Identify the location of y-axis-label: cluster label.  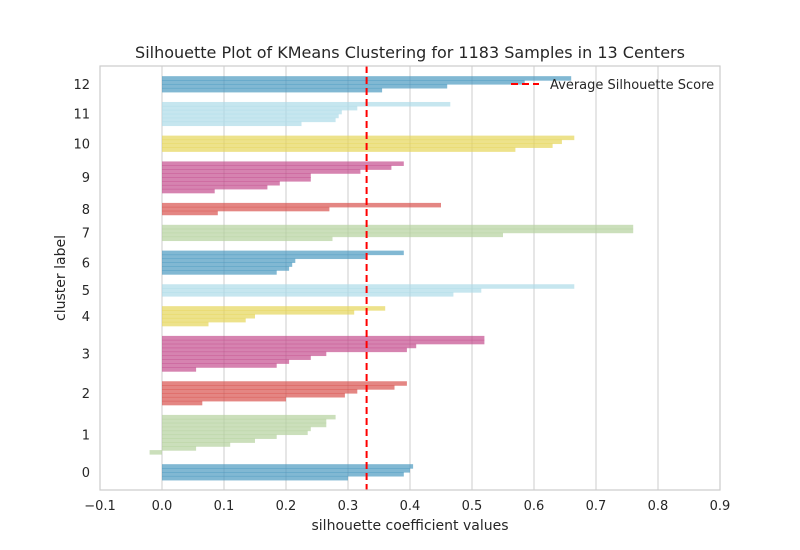
(61, 278).